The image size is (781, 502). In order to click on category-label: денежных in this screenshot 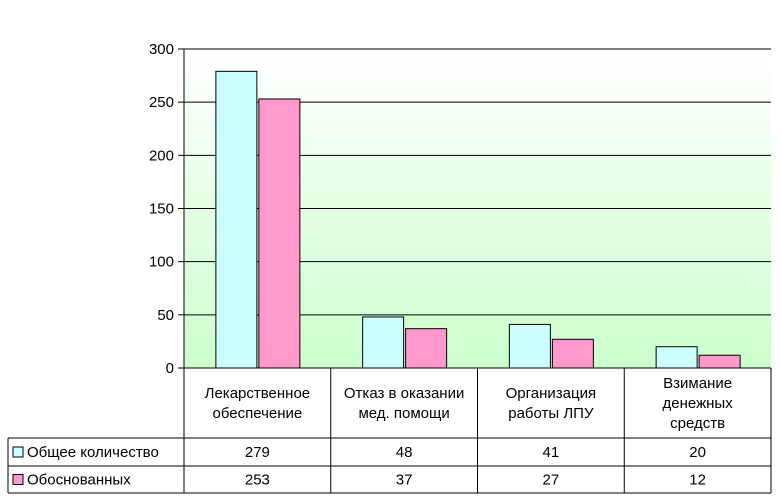, I will do `click(698, 403)`.